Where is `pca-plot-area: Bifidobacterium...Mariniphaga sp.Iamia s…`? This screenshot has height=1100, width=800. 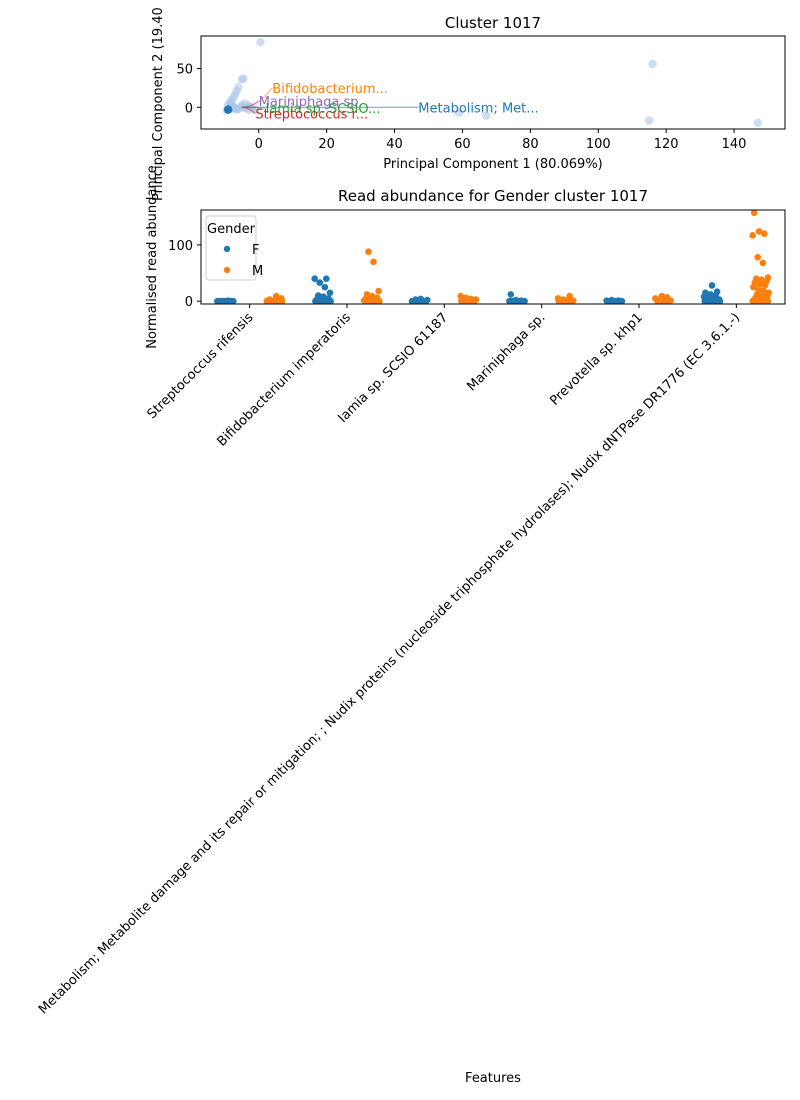
pca-plot-area: Bifidobacterium...Mariniphaga sp.Iamia s… is located at coordinates (492, 83).